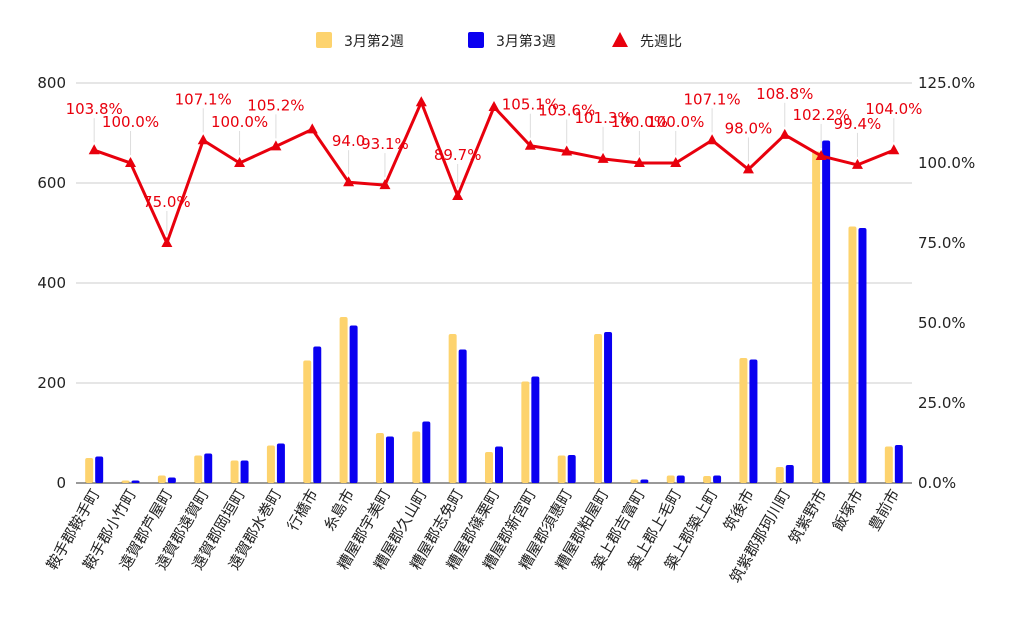 This screenshot has height=637, width=1024. What do you see at coordinates (942, 323) in the screenshot?
I see `right-tick-label: 50.0%` at bounding box center [942, 323].